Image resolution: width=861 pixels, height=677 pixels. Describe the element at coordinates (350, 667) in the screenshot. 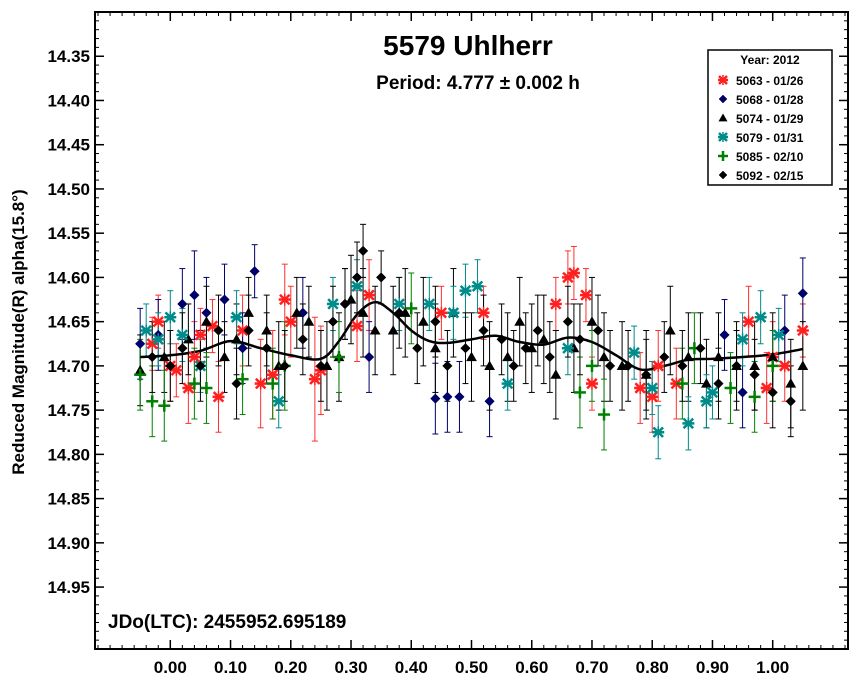

I see `x-tick-label: 0.30` at that location.